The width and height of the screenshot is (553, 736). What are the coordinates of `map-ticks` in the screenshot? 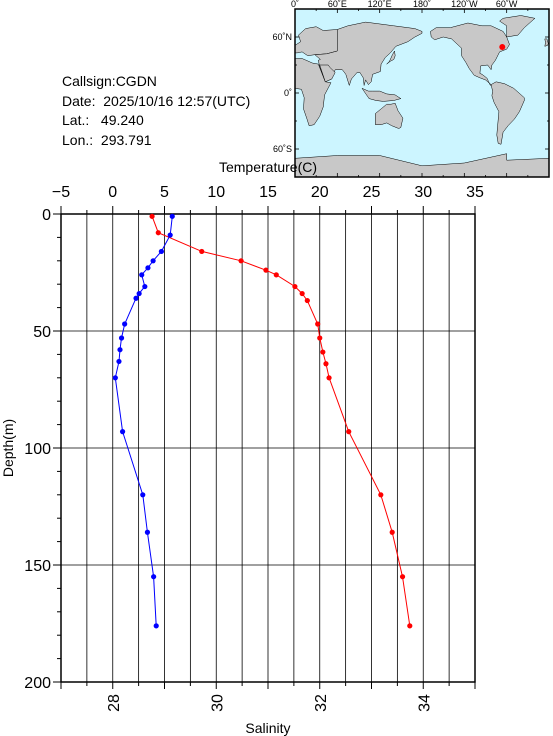 It's located at (422, 93).